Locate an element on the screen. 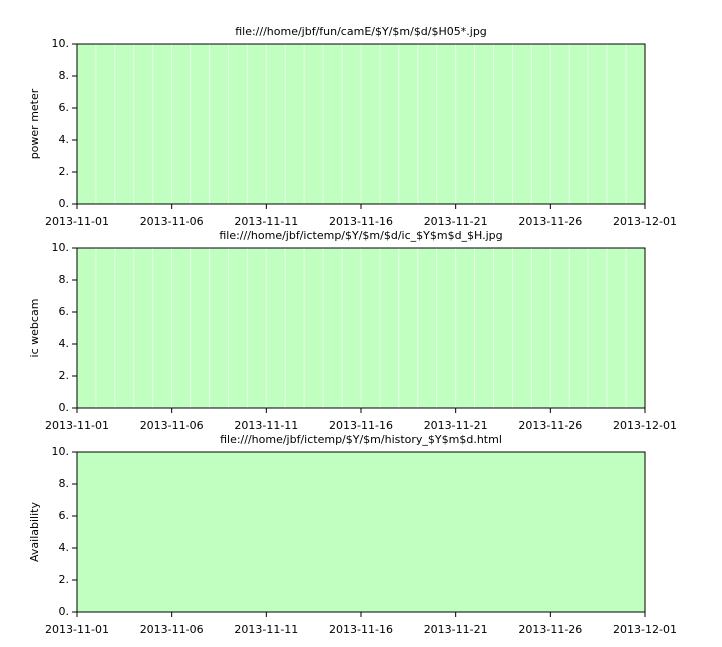  y-axis-label: ic webcam is located at coordinates (34, 328).